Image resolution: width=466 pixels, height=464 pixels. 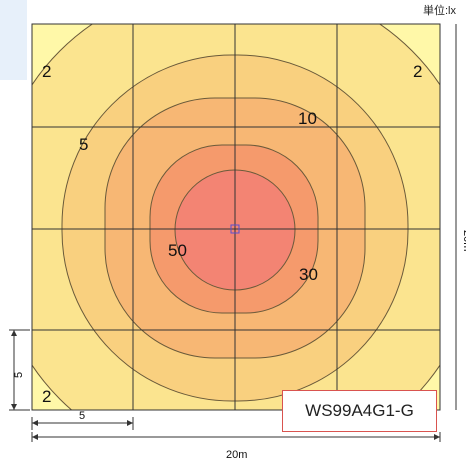 What do you see at coordinates (83, 144) in the screenshot?
I see `contour-label-5: 5` at bounding box center [83, 144].